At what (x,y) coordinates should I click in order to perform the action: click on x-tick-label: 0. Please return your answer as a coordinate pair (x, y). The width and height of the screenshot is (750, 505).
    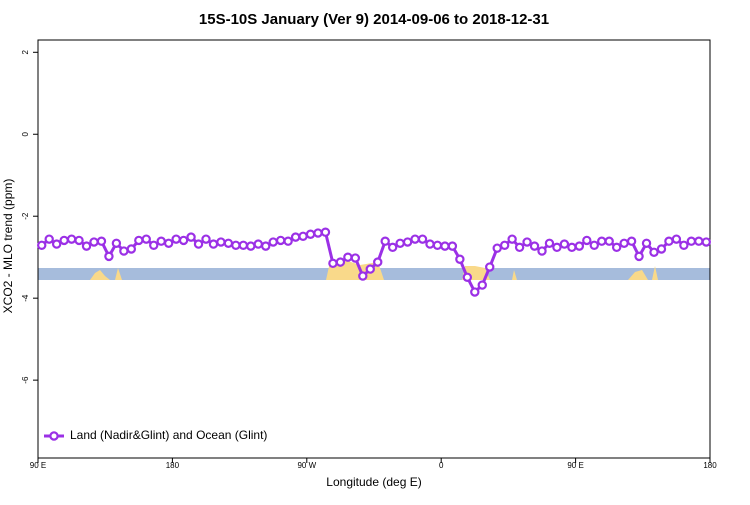
    Looking at the image, I should click on (441, 465).